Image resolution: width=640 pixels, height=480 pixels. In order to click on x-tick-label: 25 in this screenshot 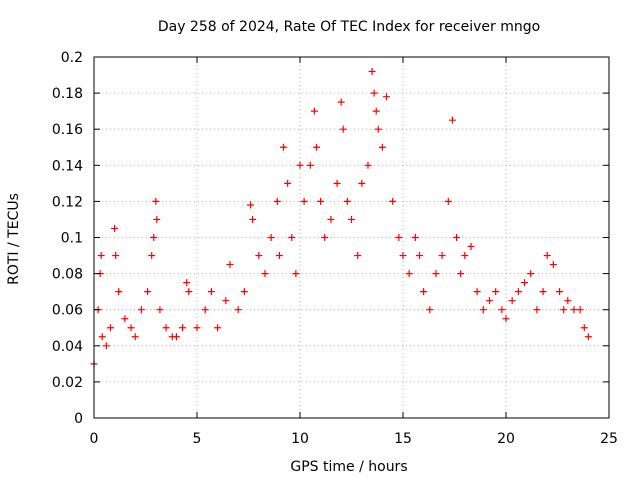, I will do `click(609, 439)`.